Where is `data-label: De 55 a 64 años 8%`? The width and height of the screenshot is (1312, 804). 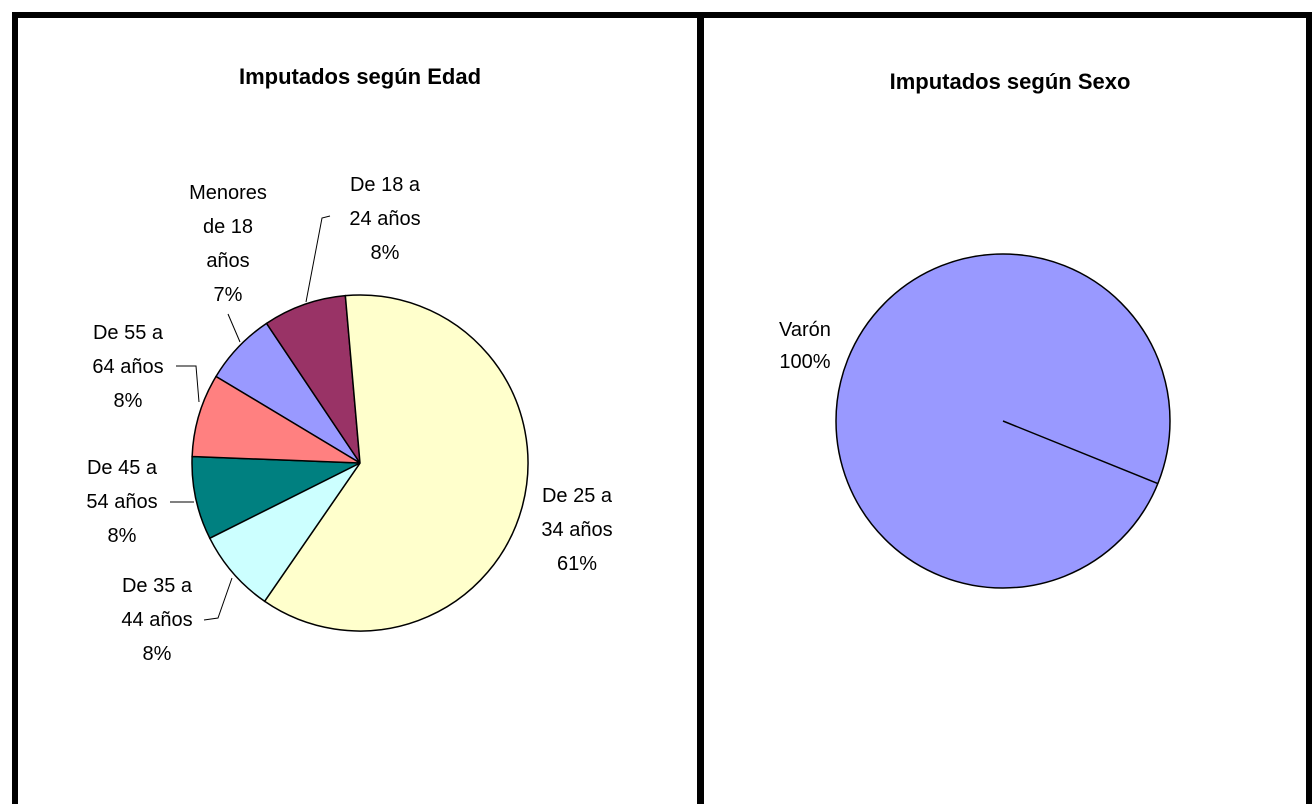
data-label: De 55 a 64 años 8% is located at coordinates (128, 367).